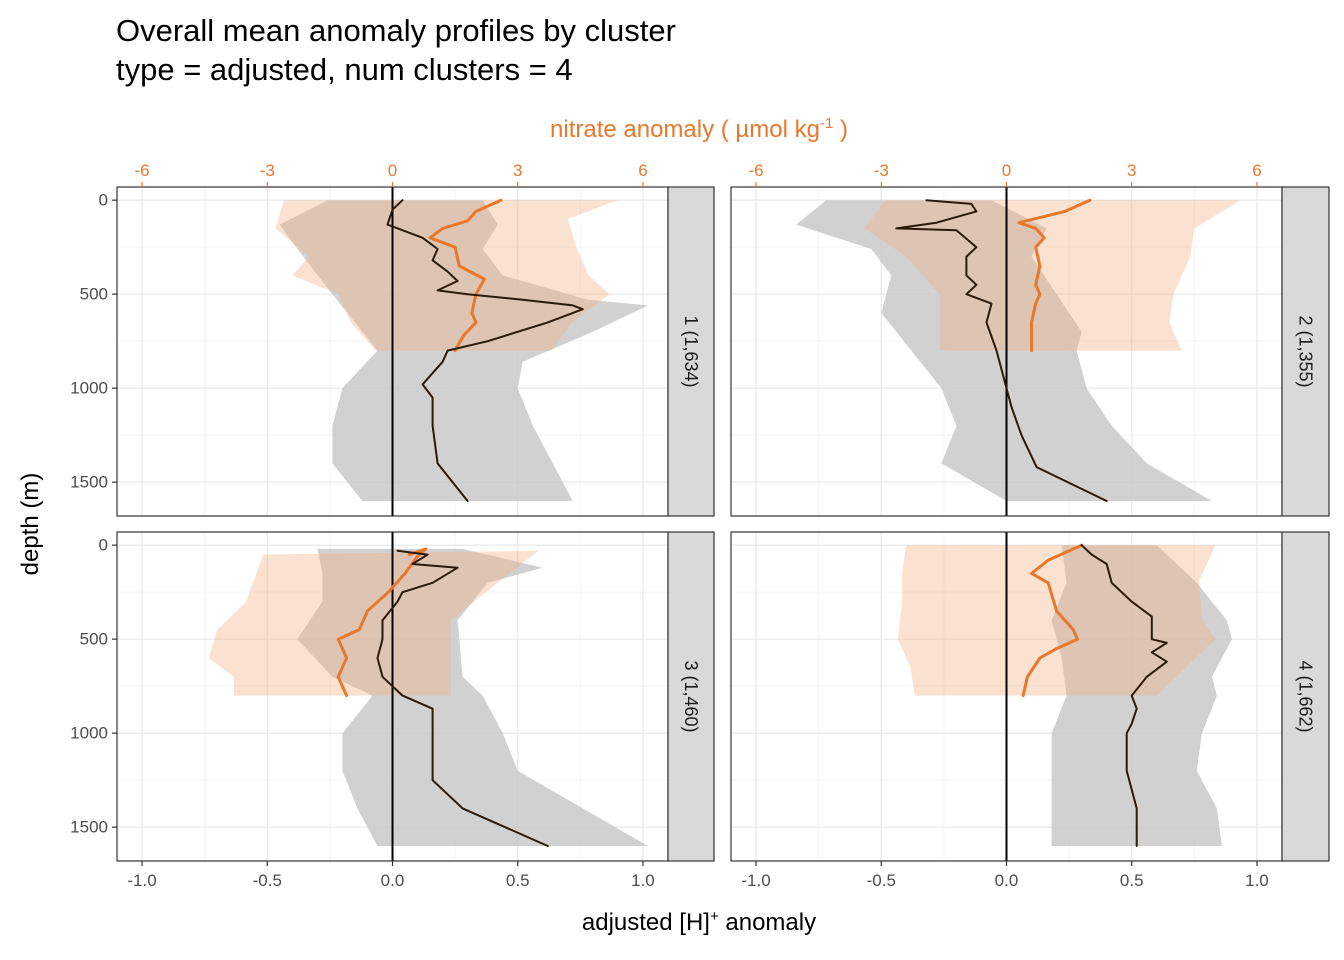  What do you see at coordinates (699, 922) in the screenshot?
I see `x-axis-title: adjusted [H]+ anomaly` at bounding box center [699, 922].